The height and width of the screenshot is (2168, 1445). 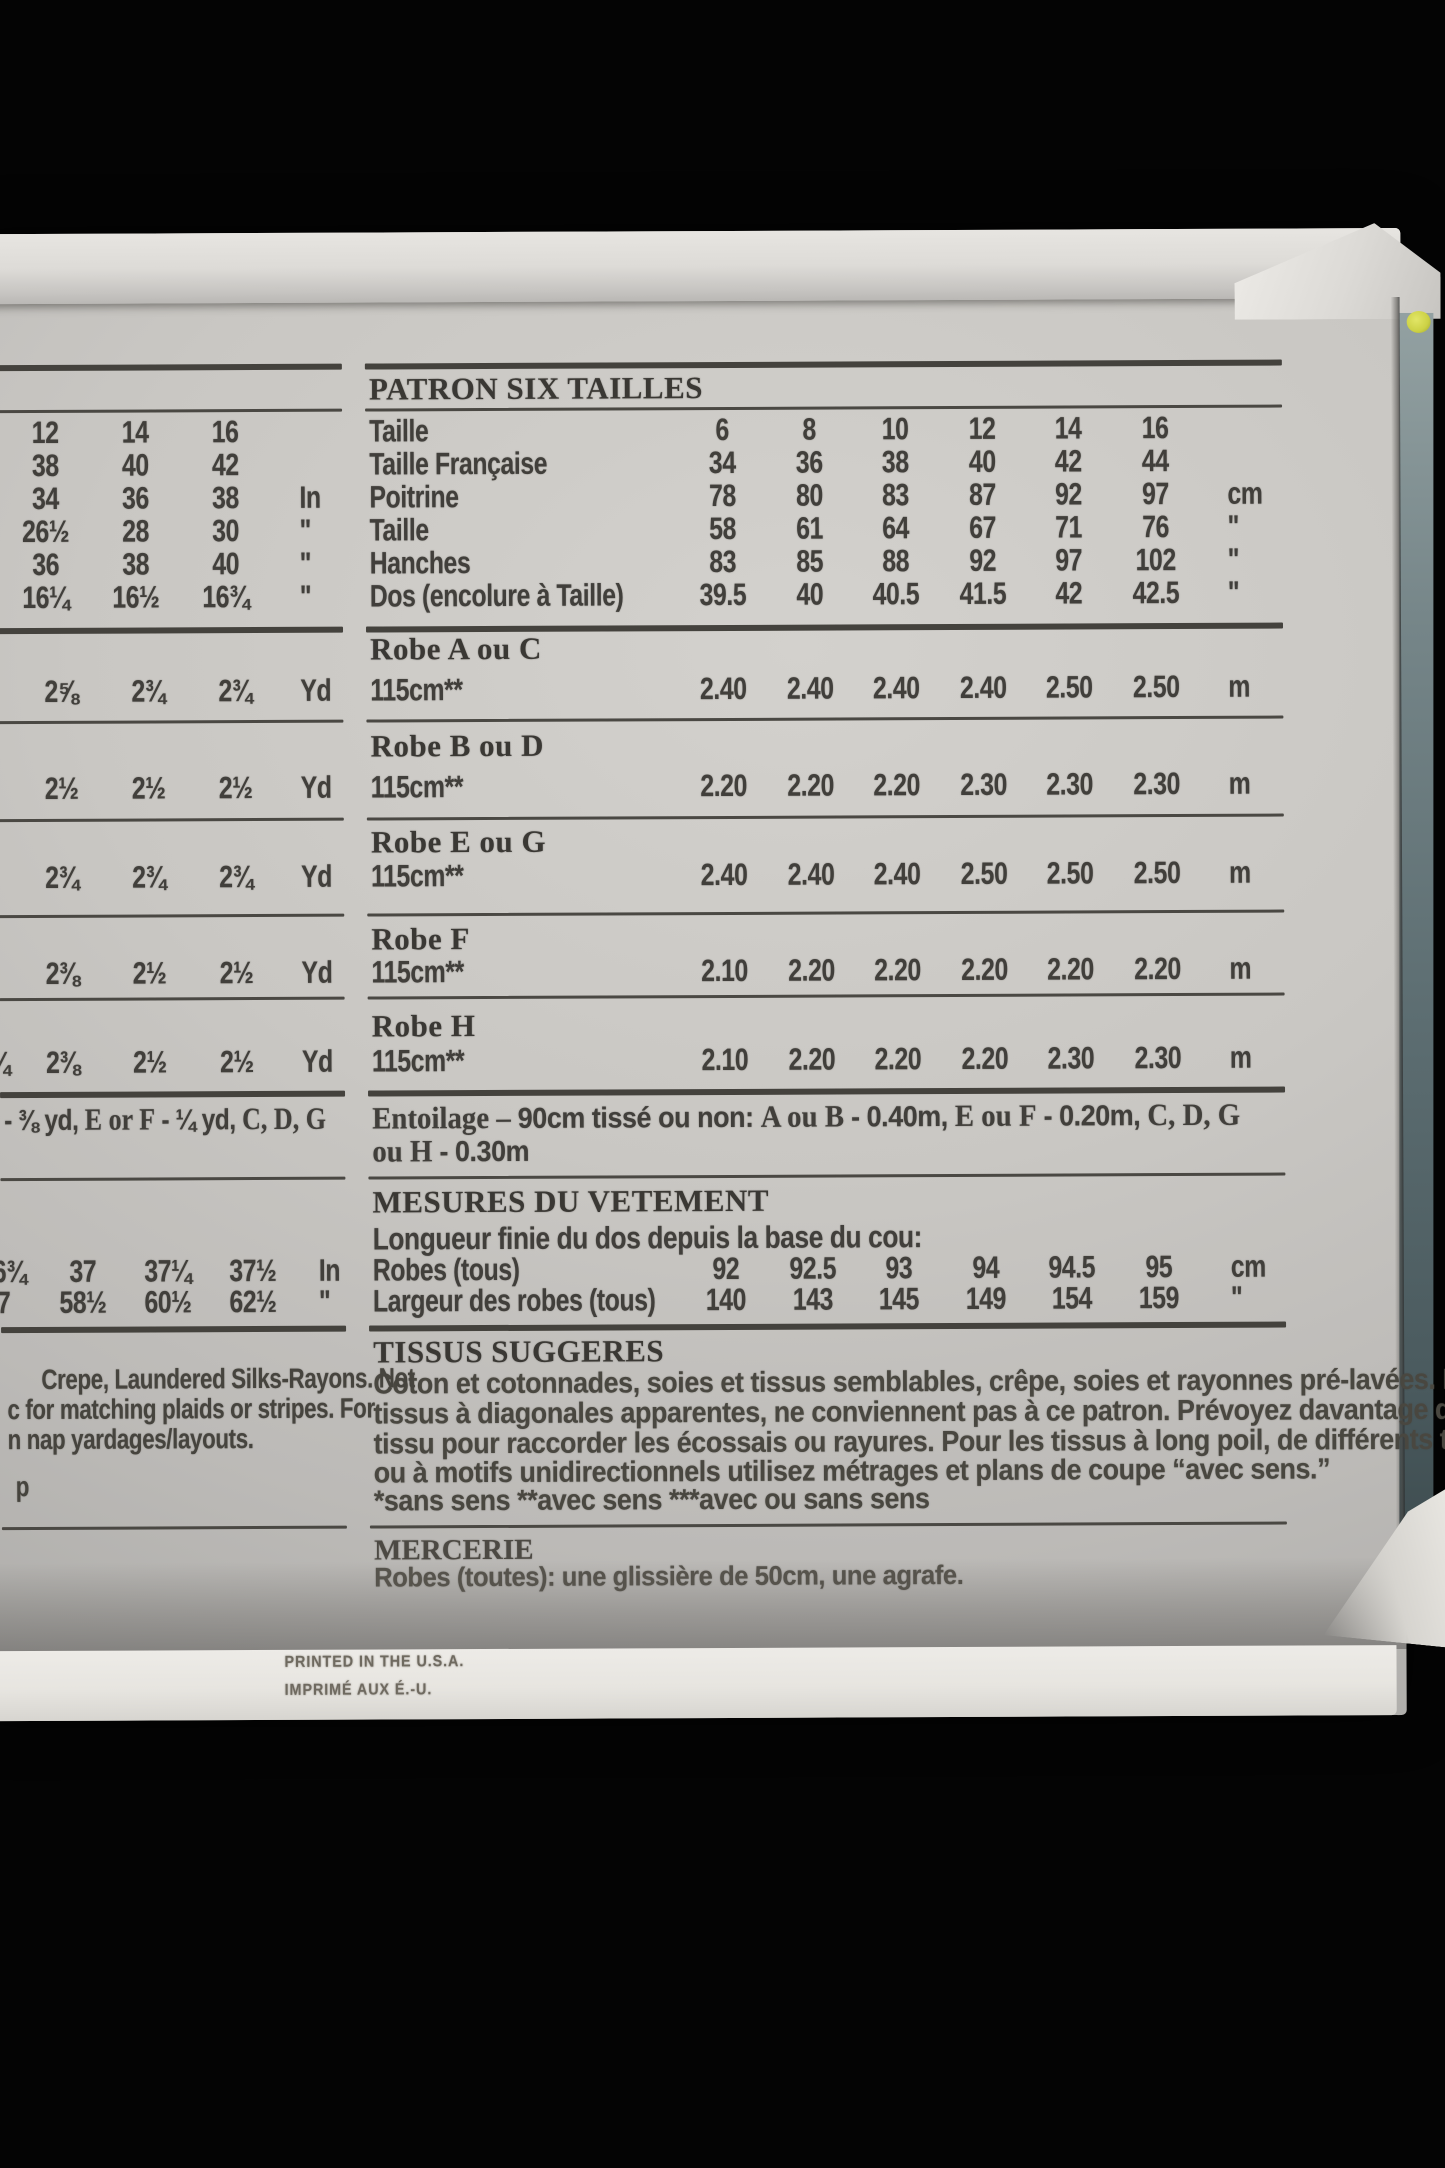 What do you see at coordinates (570, 1202) in the screenshot?
I see `section-title: MESURES DU VETEMENT` at bounding box center [570, 1202].